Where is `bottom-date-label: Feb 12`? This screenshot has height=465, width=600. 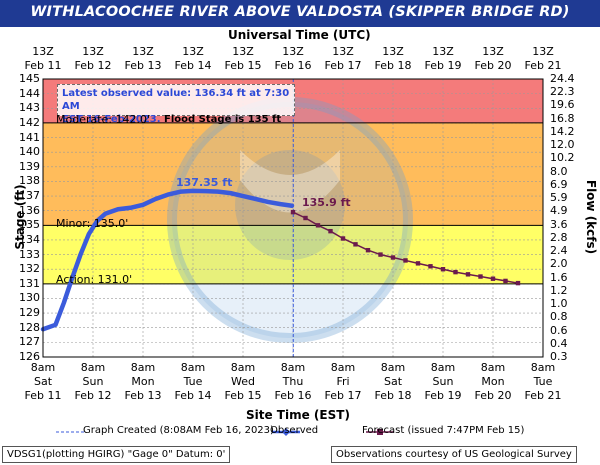 bottom-date-label: Feb 12 is located at coordinates (93, 395).